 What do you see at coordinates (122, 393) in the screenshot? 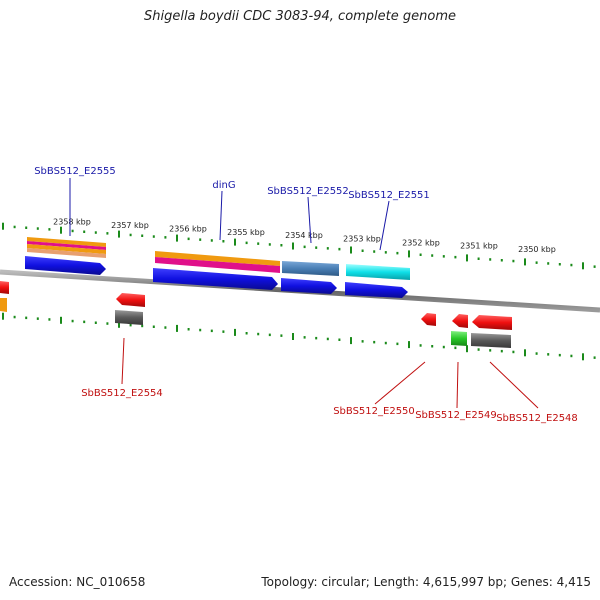
I see `gene-label-e2554: SbBS512_E2554` at bounding box center [122, 393].